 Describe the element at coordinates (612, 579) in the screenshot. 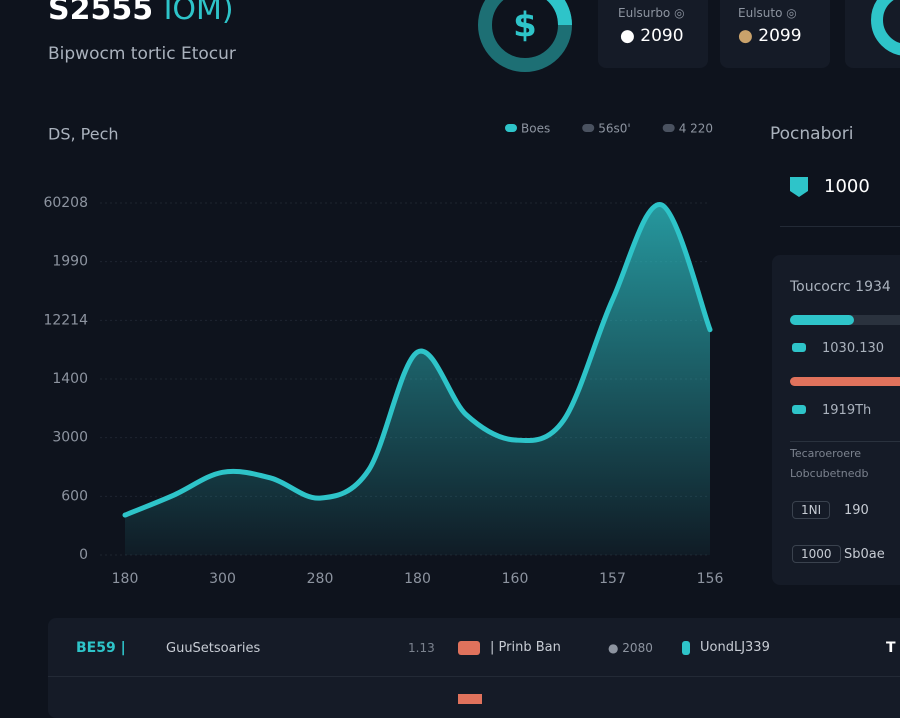

I see `x-tick-label: 157` at that location.